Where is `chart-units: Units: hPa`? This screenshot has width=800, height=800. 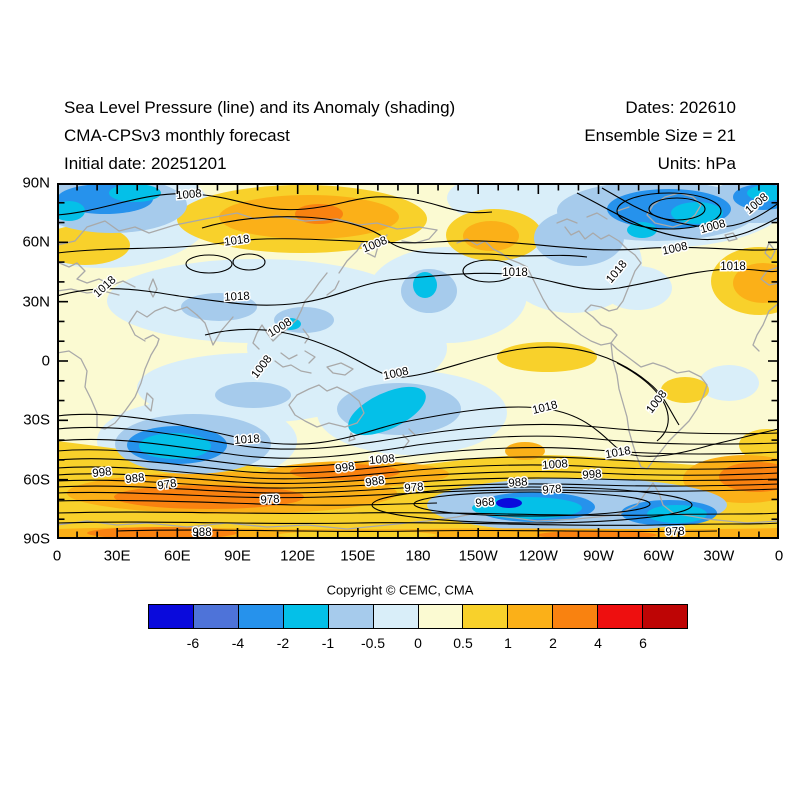 chart-units: Units: hPa is located at coordinates (696, 163).